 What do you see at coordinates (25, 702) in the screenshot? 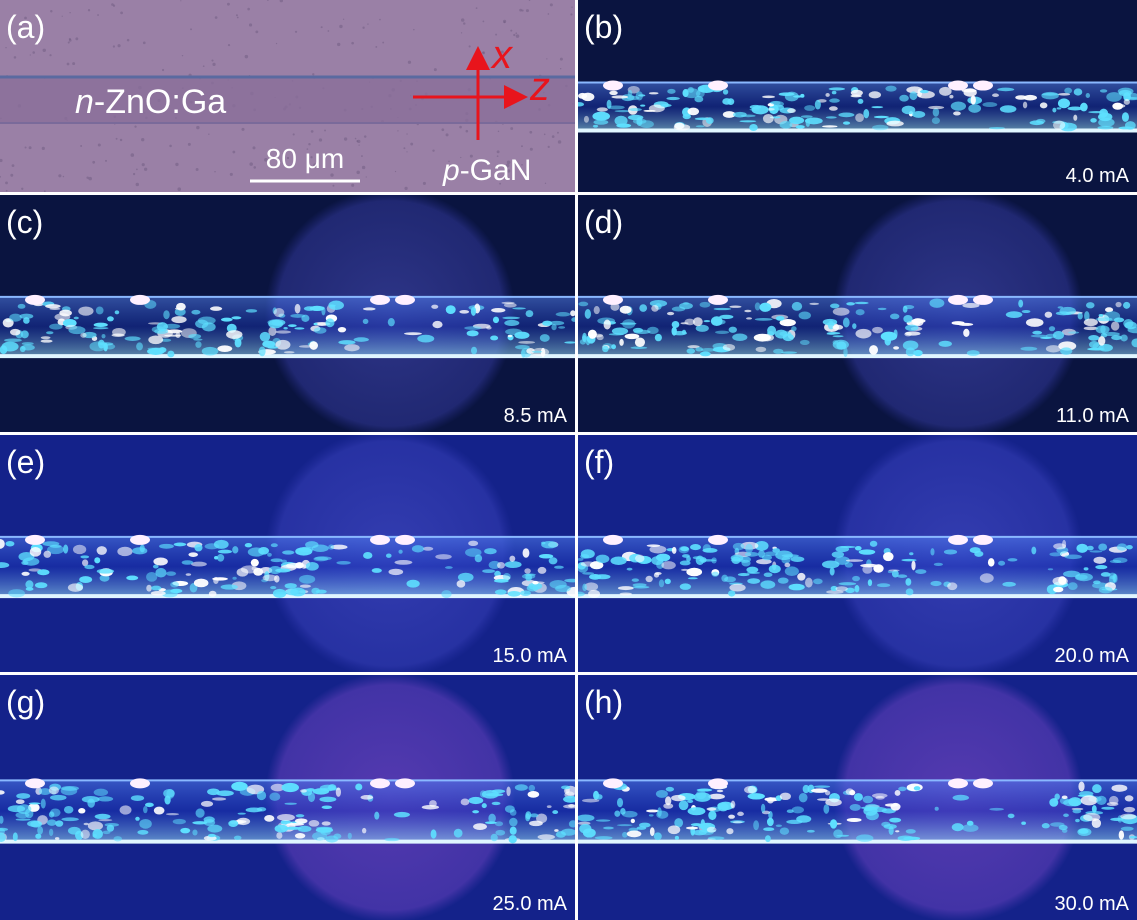
I see `panel-label: (g)` at bounding box center [25, 702].